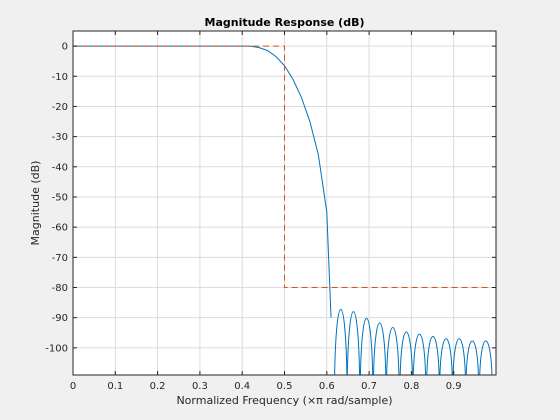 The image size is (560, 420). I want to click on y-tick-label: -90, so click(60, 318).